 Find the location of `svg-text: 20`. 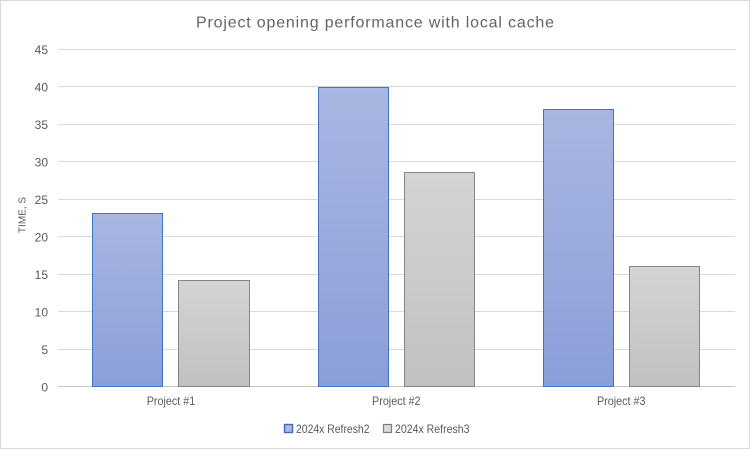

svg-text: 20 is located at coordinates (42, 238).